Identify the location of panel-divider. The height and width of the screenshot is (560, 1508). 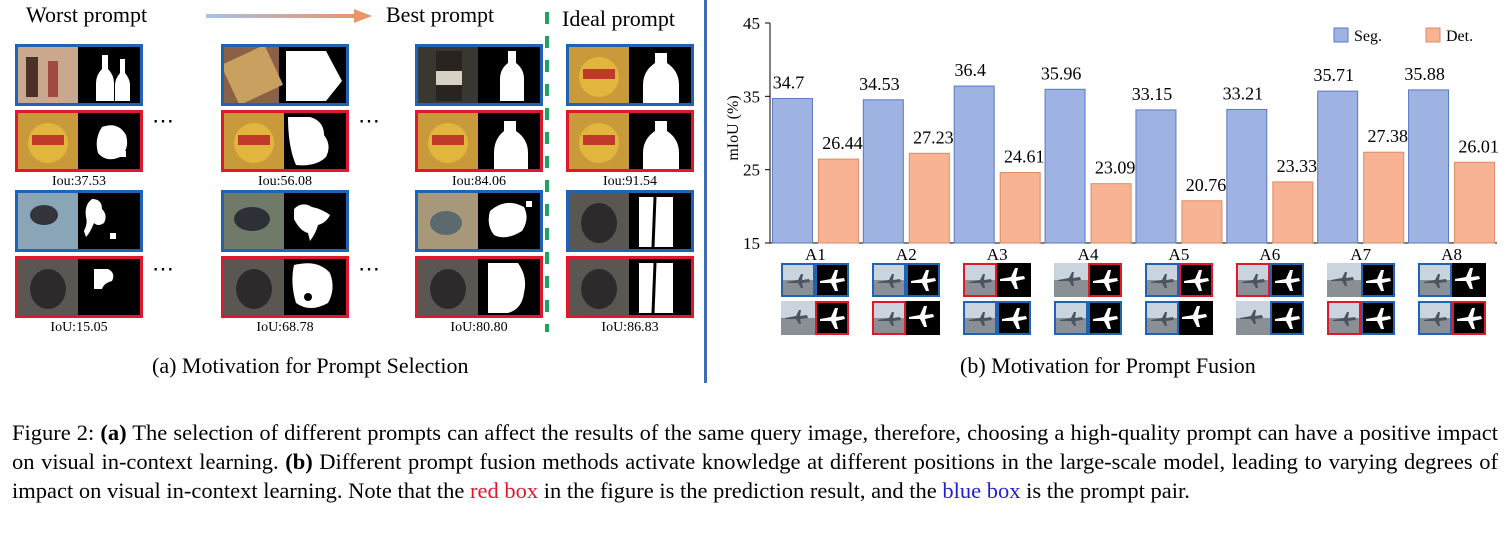
(705, 191).